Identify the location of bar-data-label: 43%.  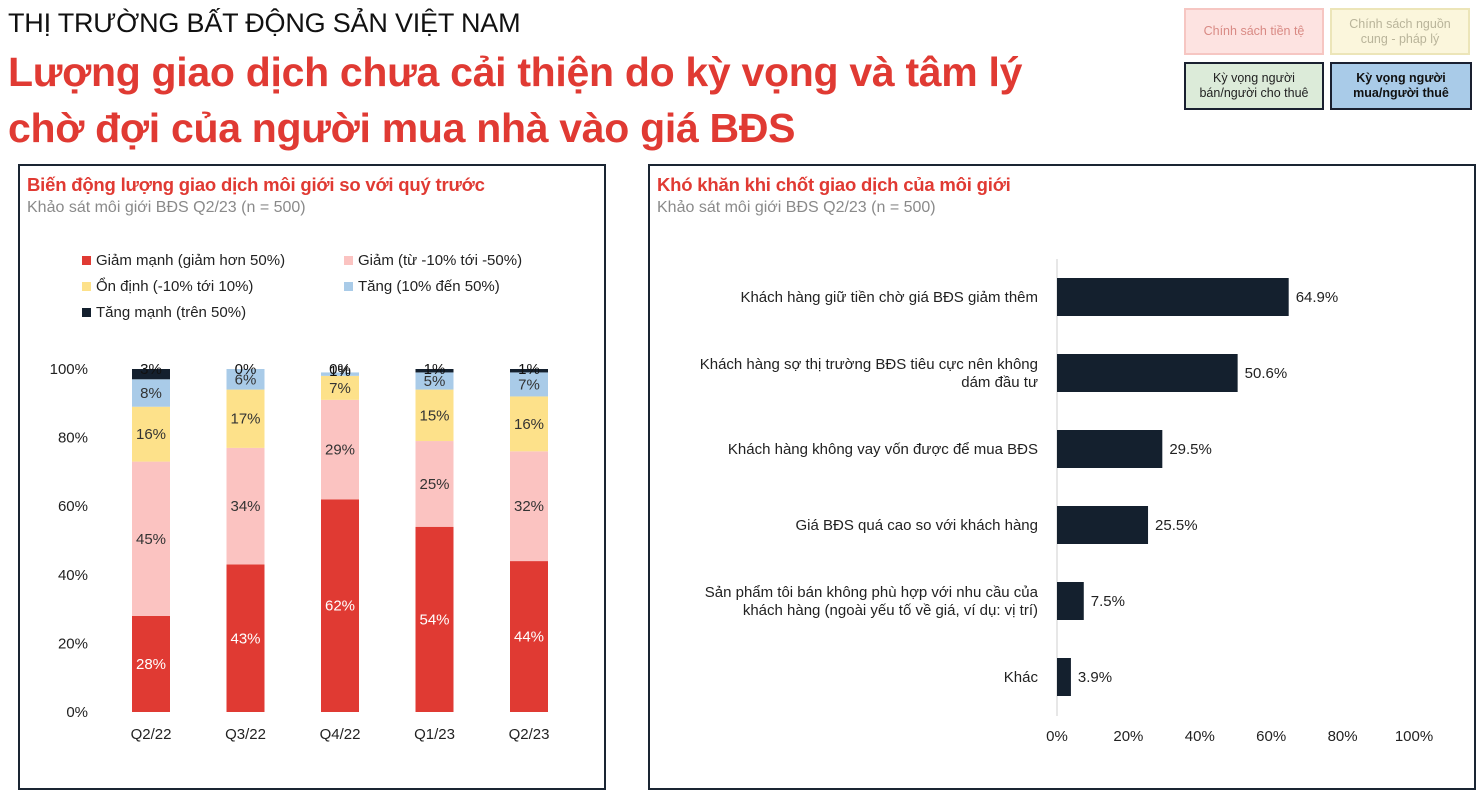
(245, 638).